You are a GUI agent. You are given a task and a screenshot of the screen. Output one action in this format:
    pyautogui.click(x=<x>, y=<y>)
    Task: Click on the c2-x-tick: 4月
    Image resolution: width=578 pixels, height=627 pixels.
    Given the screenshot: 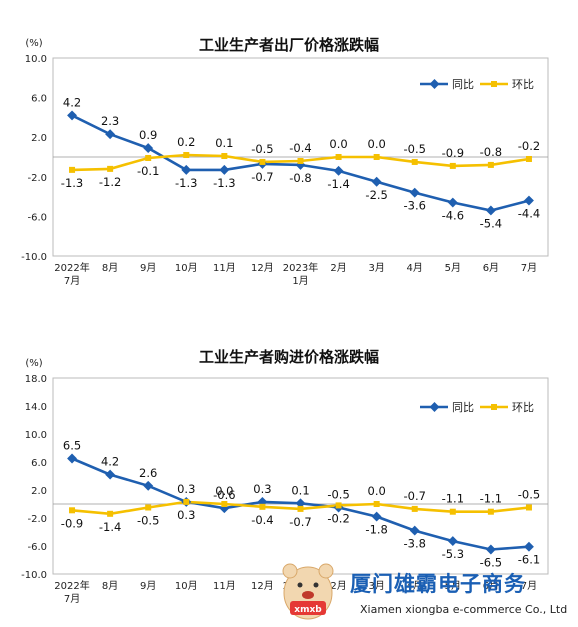 What is the action you would take?
    pyautogui.click(x=415, y=586)
    